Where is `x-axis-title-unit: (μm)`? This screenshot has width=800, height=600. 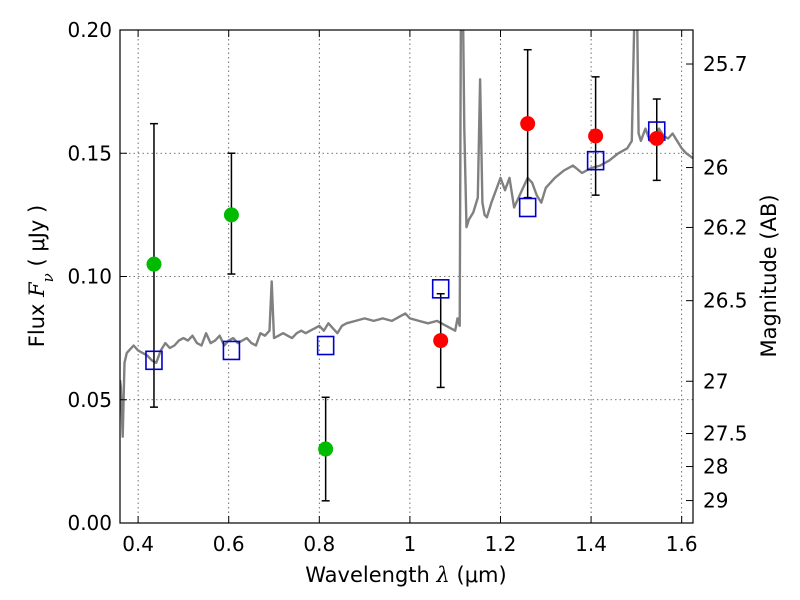
x-axis-title-unit: (μm) is located at coordinates (478, 575).